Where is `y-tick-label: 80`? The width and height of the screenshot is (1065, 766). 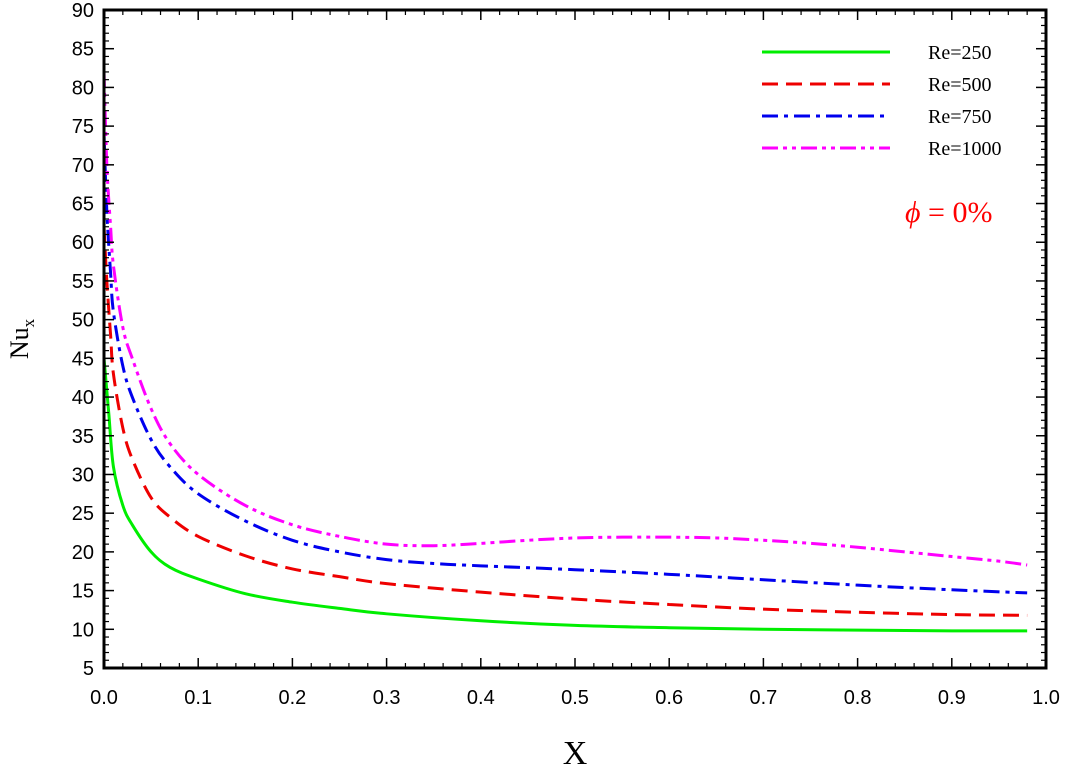 y-tick-label: 80 is located at coordinates (83, 88).